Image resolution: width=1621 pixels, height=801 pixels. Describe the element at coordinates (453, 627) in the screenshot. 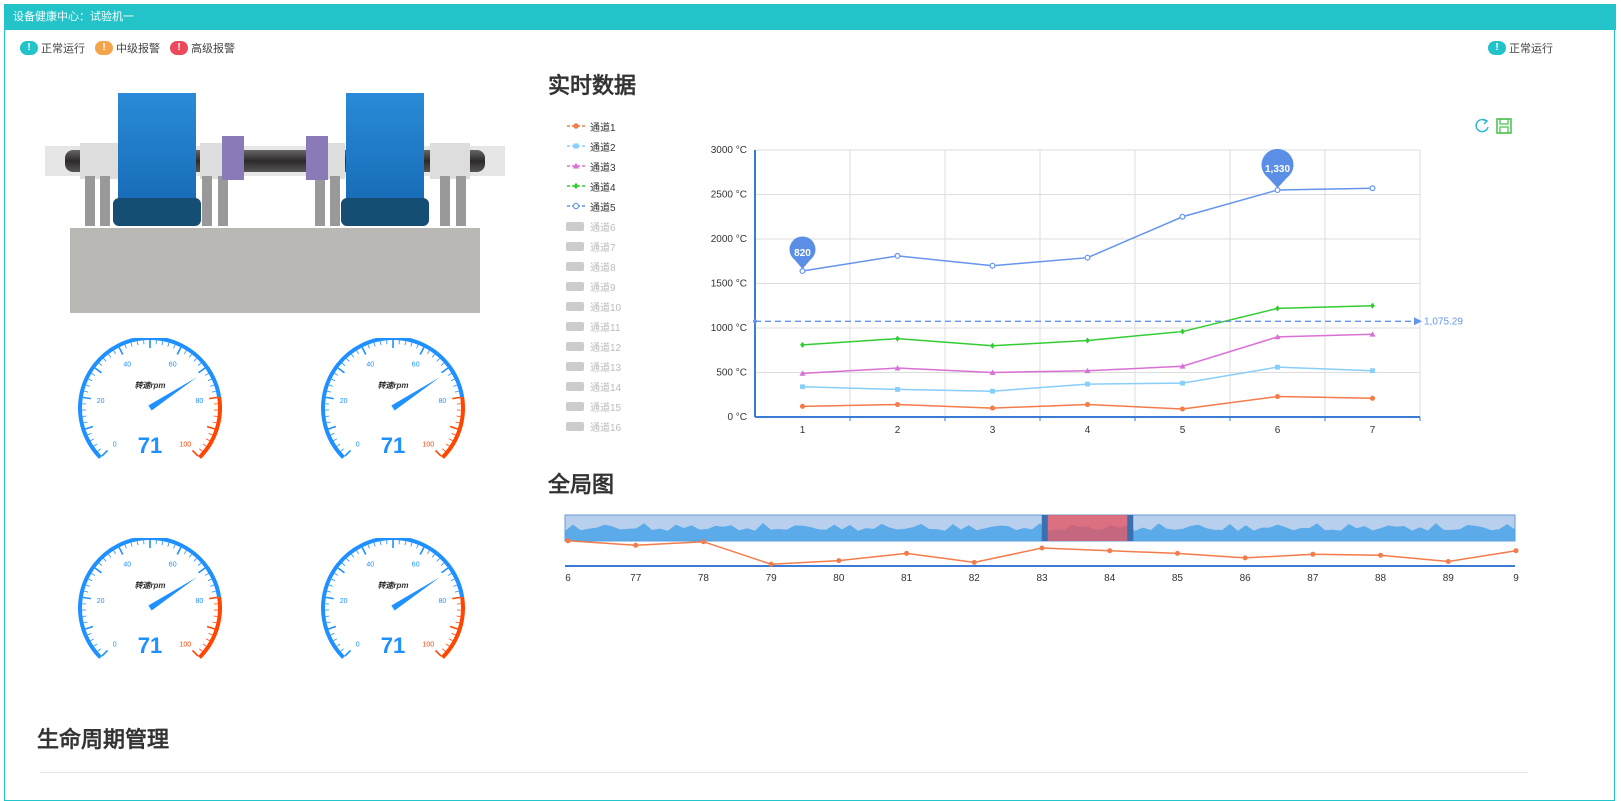

I see `gauge-arc-danger` at that location.